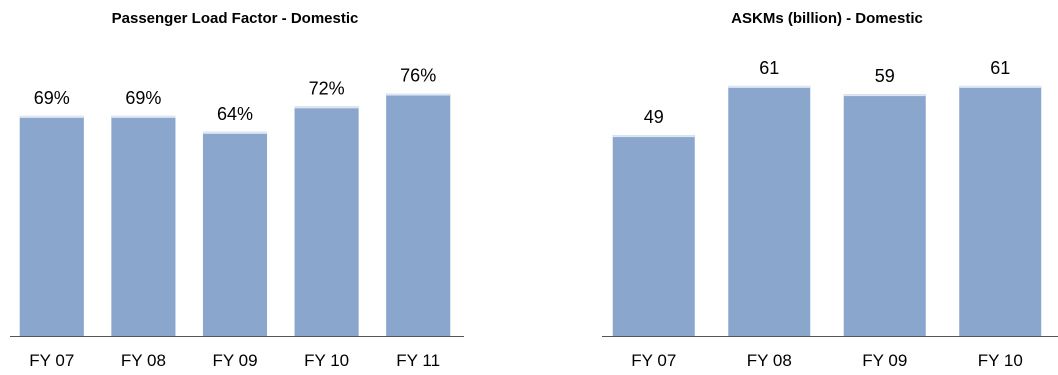  I want to click on x-tick-label: FY 11, so click(418, 360).